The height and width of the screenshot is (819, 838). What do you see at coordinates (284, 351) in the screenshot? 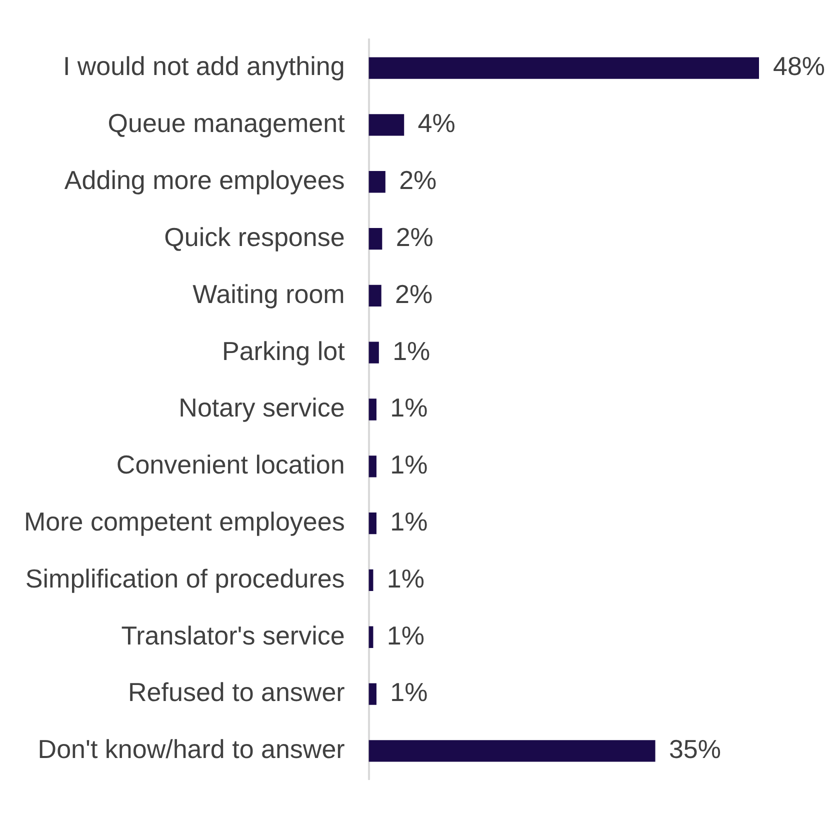
I see `y-tick-label: Parking lot` at bounding box center [284, 351].